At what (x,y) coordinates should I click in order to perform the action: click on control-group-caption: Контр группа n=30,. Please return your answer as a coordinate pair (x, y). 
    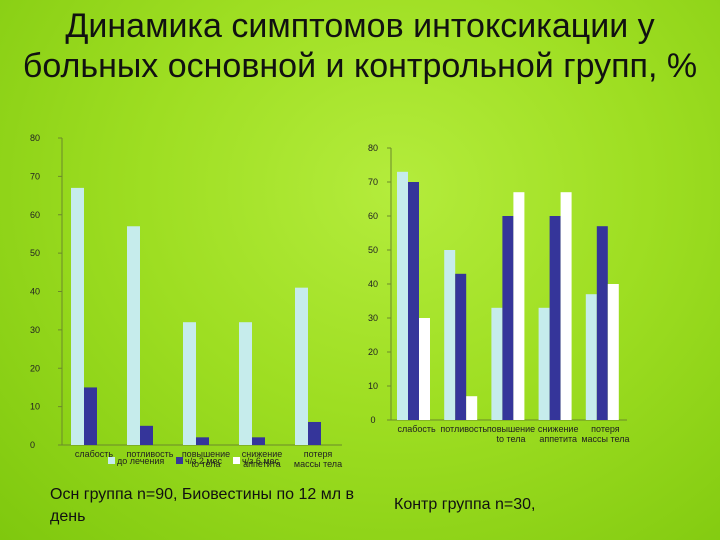
    Looking at the image, I should click on (465, 504).